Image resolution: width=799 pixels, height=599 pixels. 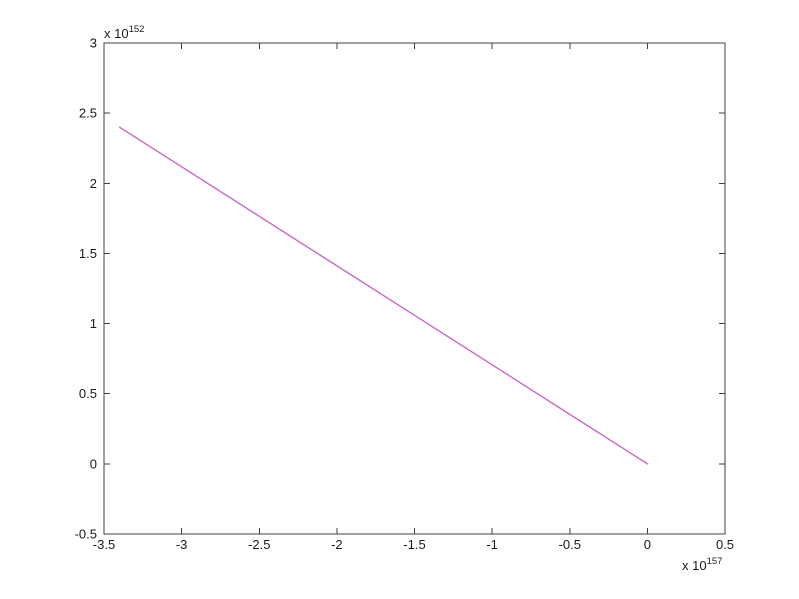 I want to click on x-tick-label: -3.5, so click(x=104, y=544).